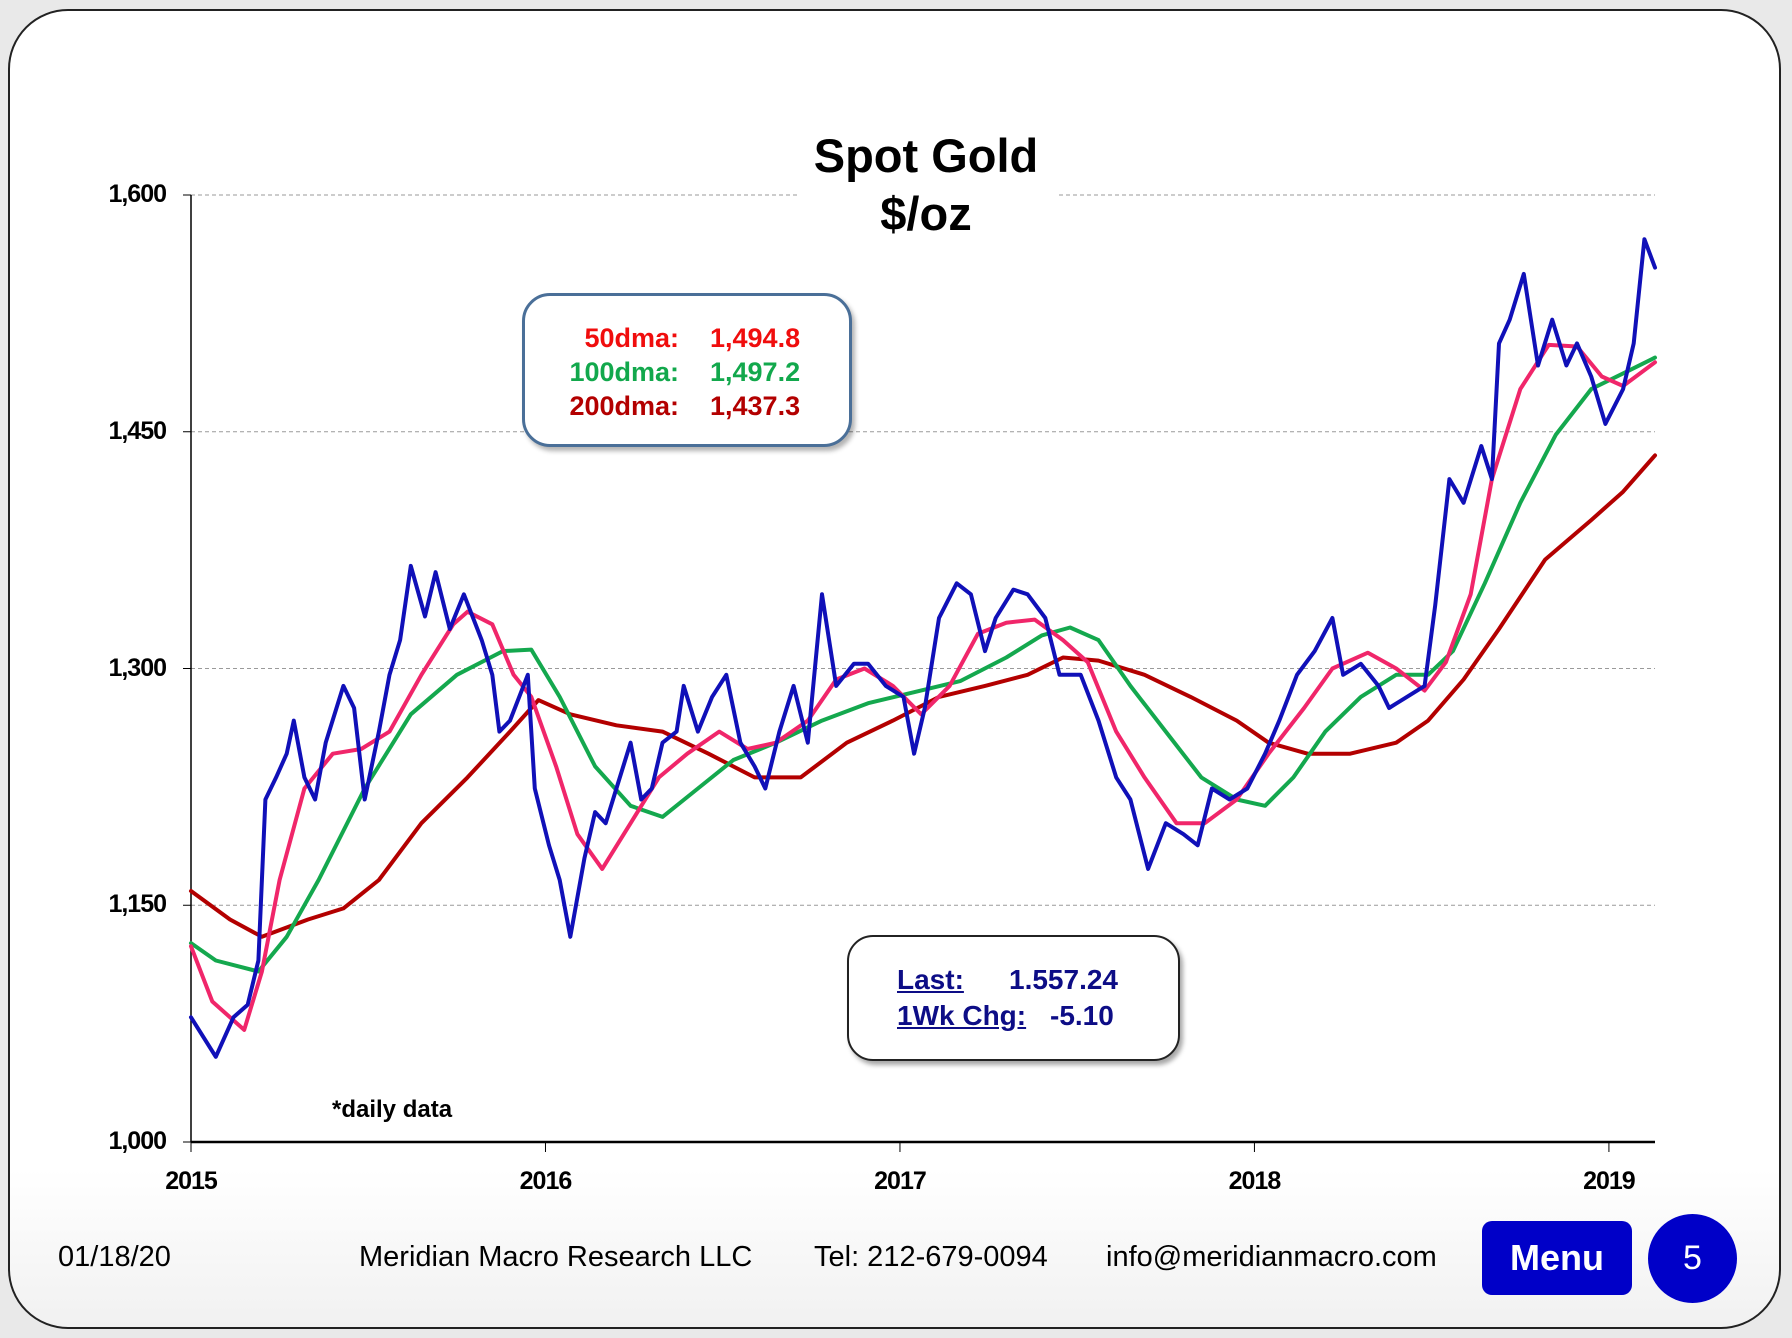 Image resolution: width=1792 pixels, height=1338 pixels. I want to click on y-tick-label: 1,600, so click(137, 194).